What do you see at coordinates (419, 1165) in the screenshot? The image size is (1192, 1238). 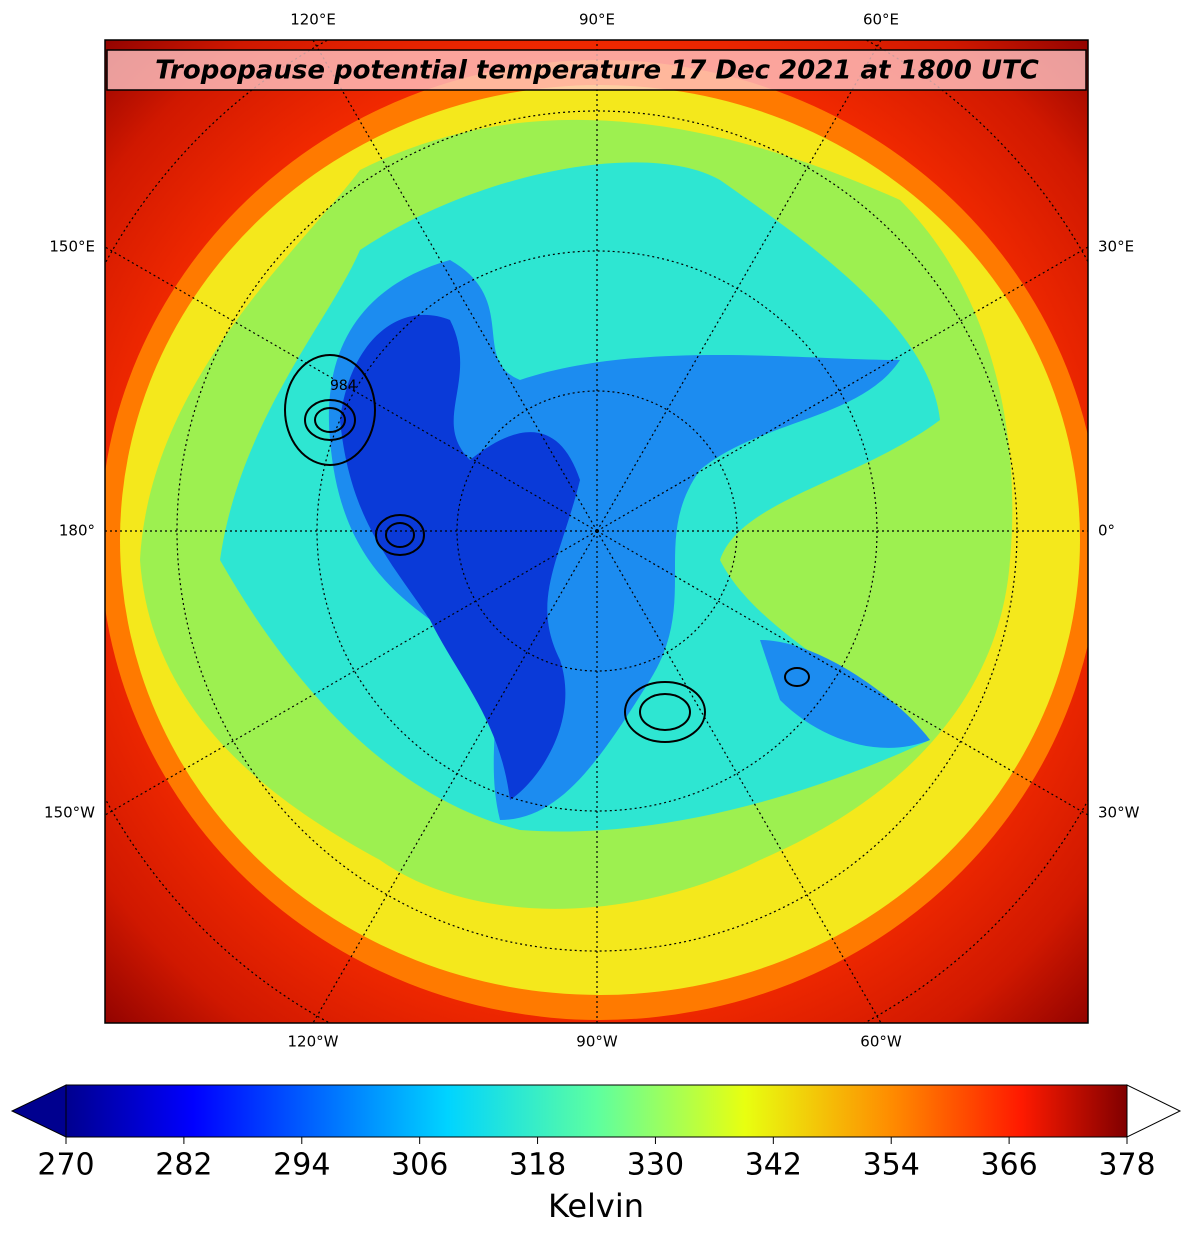 I see `colorbar-tick-label: 306` at bounding box center [419, 1165].